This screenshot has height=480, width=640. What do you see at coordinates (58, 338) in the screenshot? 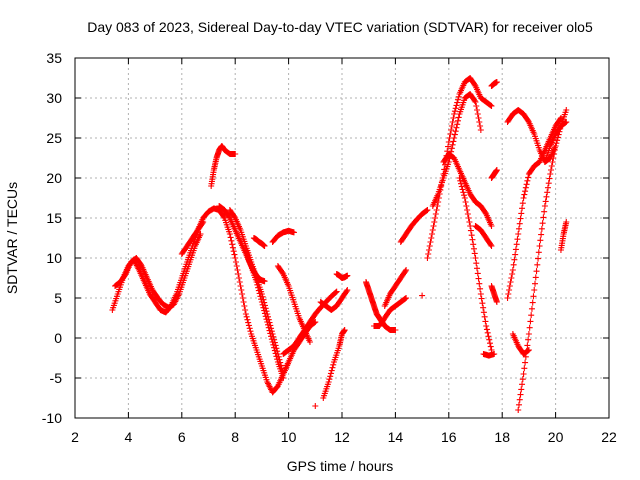
I see `y-tick-label: 0` at bounding box center [58, 338].